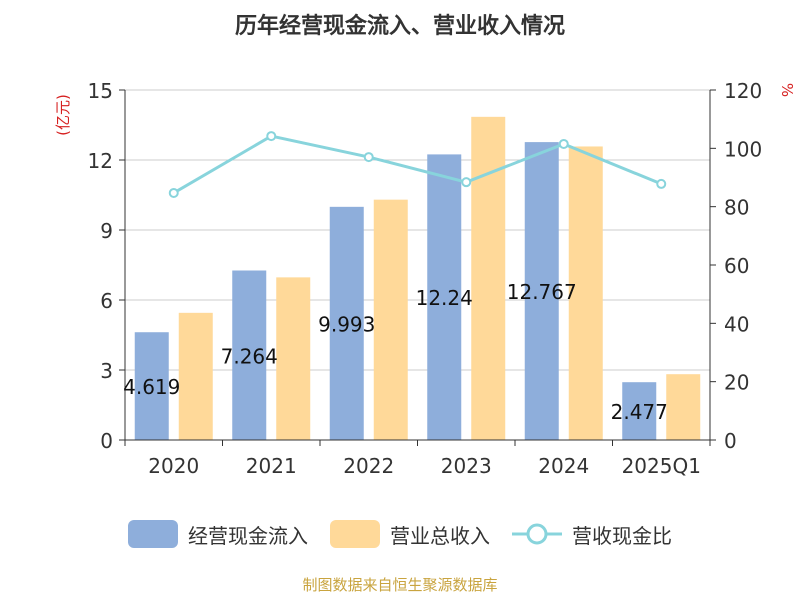 The width and height of the screenshot is (800, 600). I want to click on legend-label-cash-inflow: 经营现金流入, so click(248, 535).